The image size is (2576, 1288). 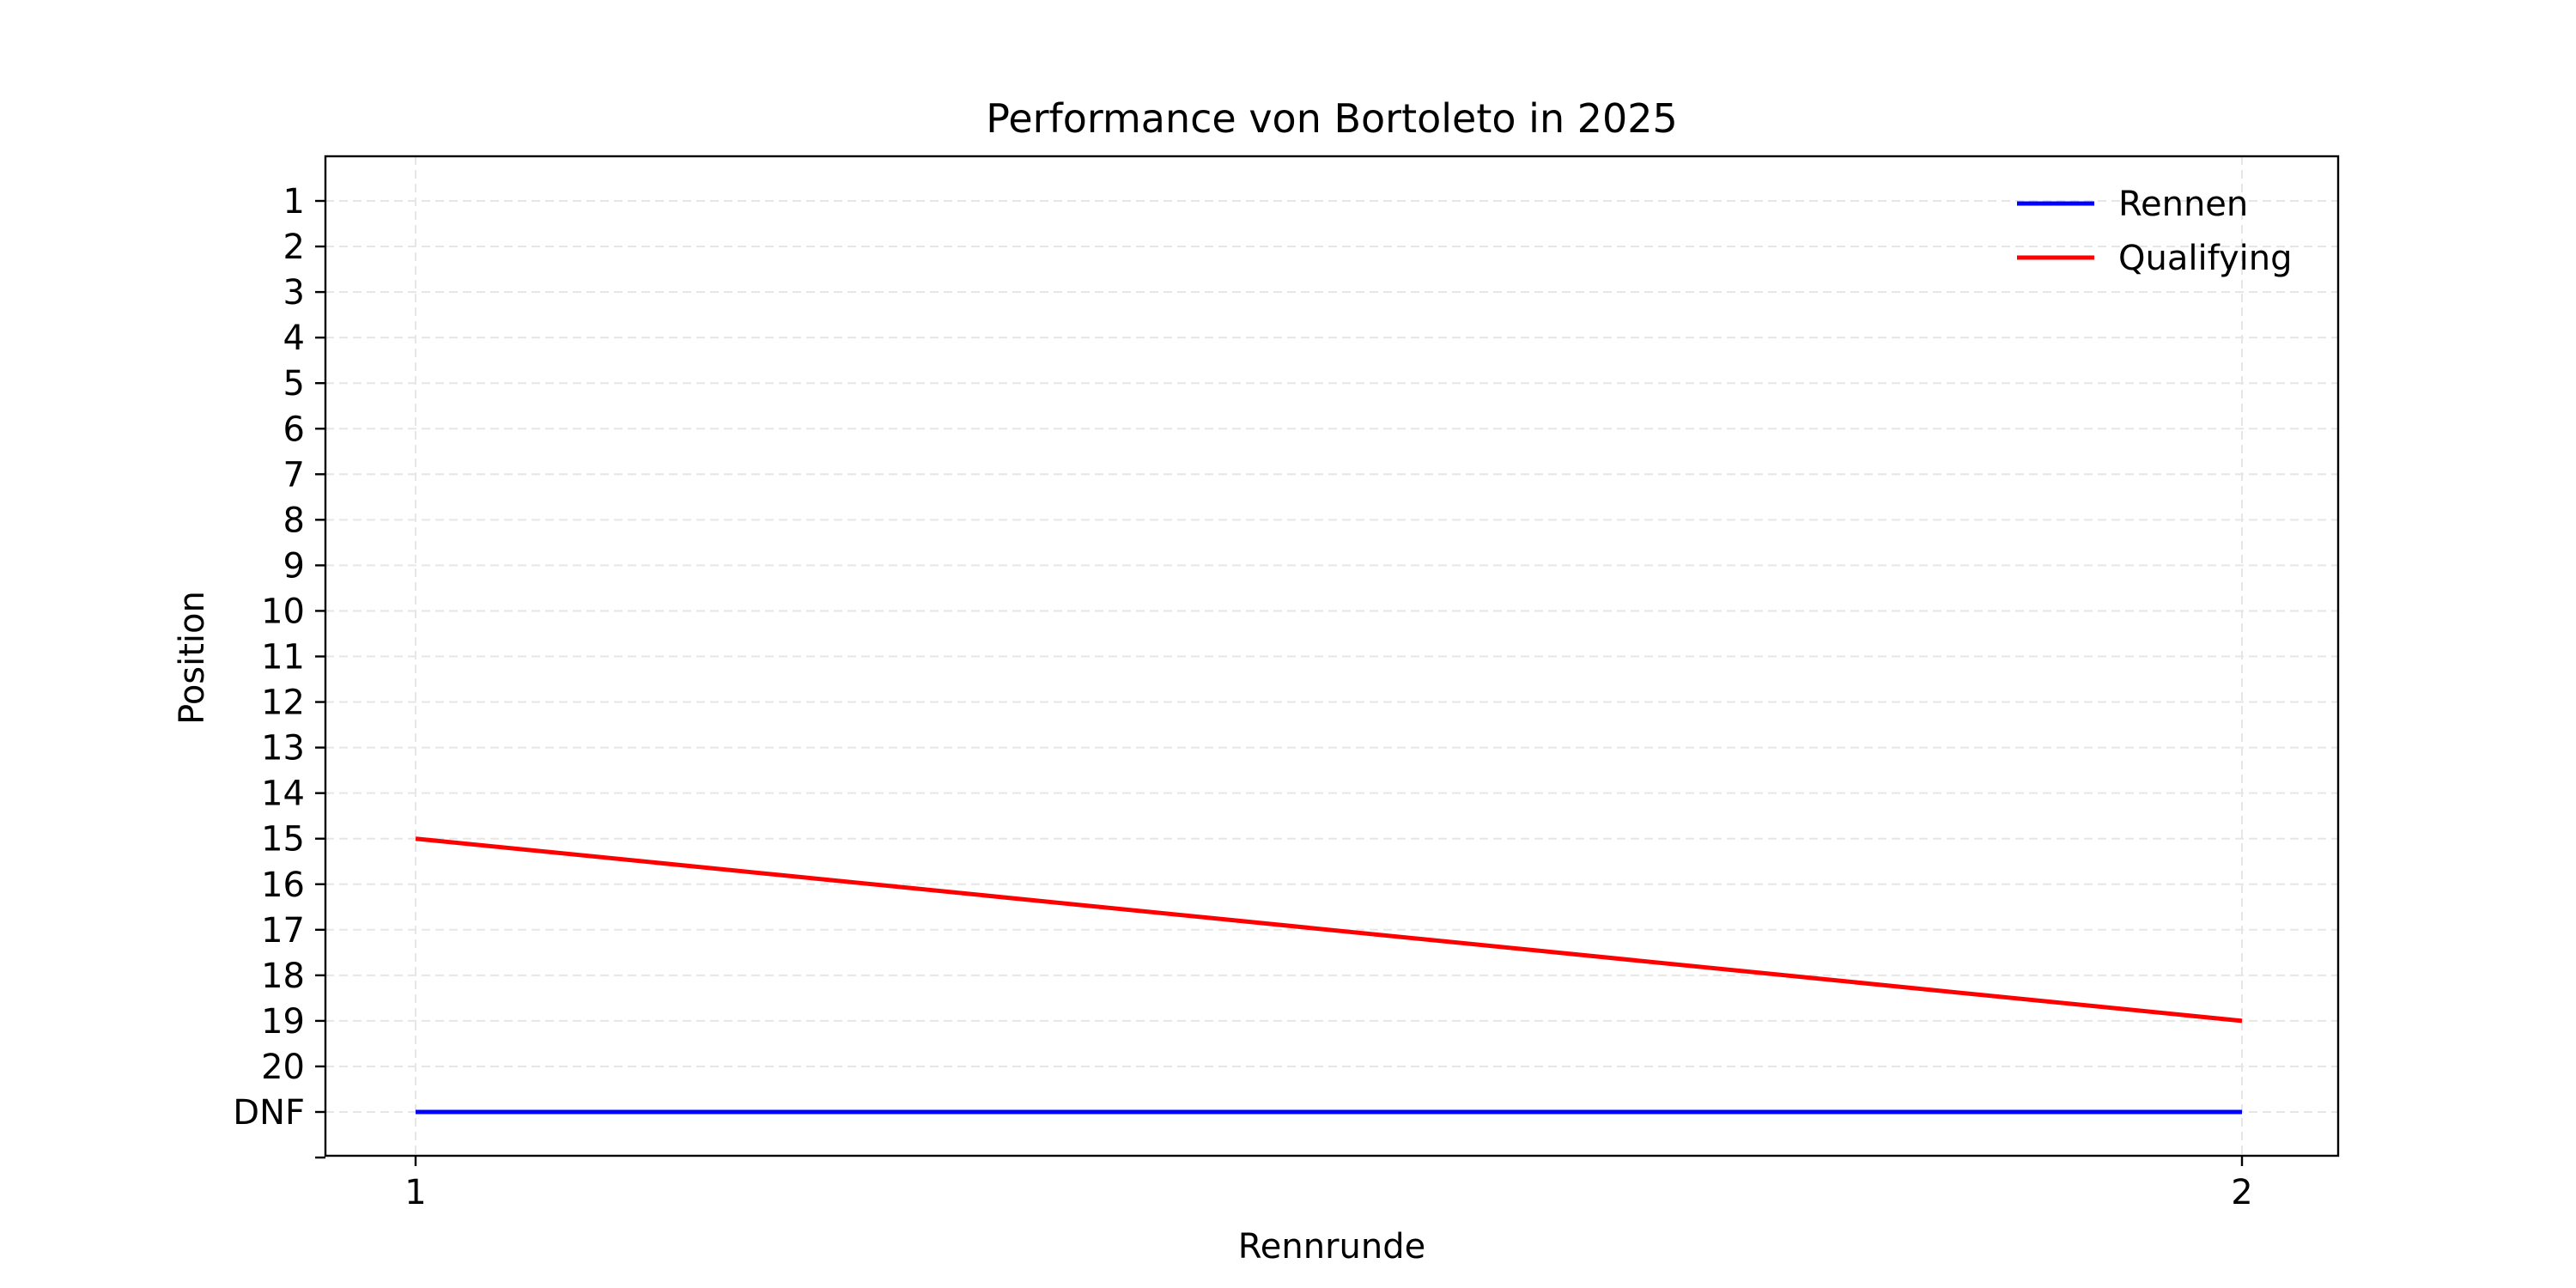 What do you see at coordinates (283, 658) in the screenshot?
I see `y-tick-label: 11` at bounding box center [283, 658].